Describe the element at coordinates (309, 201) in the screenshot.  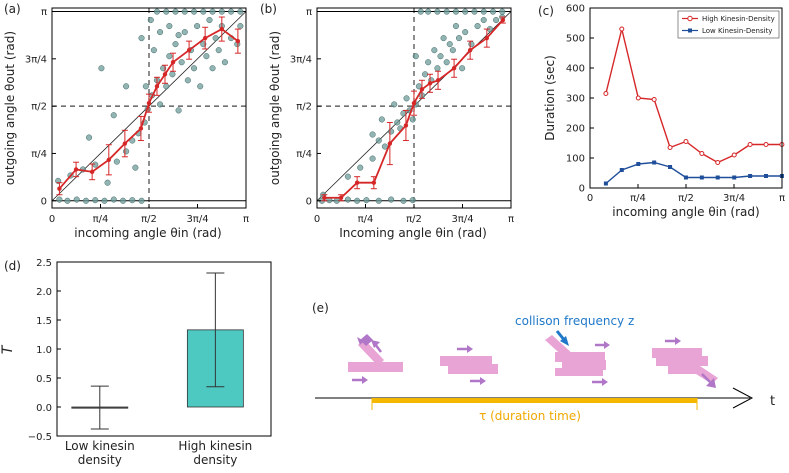
I see `y-tick-label: 0` at that location.